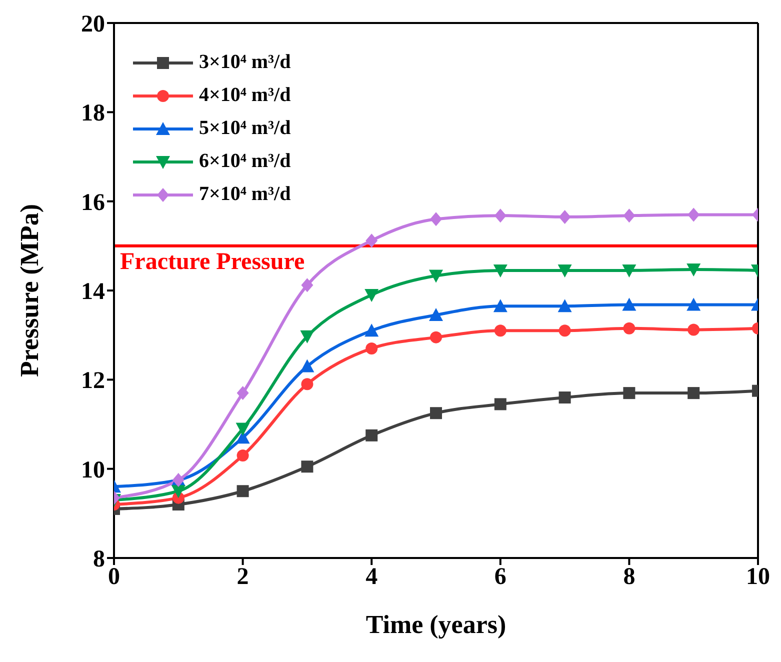 Image resolution: width=781 pixels, height=662 pixels. Describe the element at coordinates (93, 25) in the screenshot. I see `y-tick-label: 20` at that location.